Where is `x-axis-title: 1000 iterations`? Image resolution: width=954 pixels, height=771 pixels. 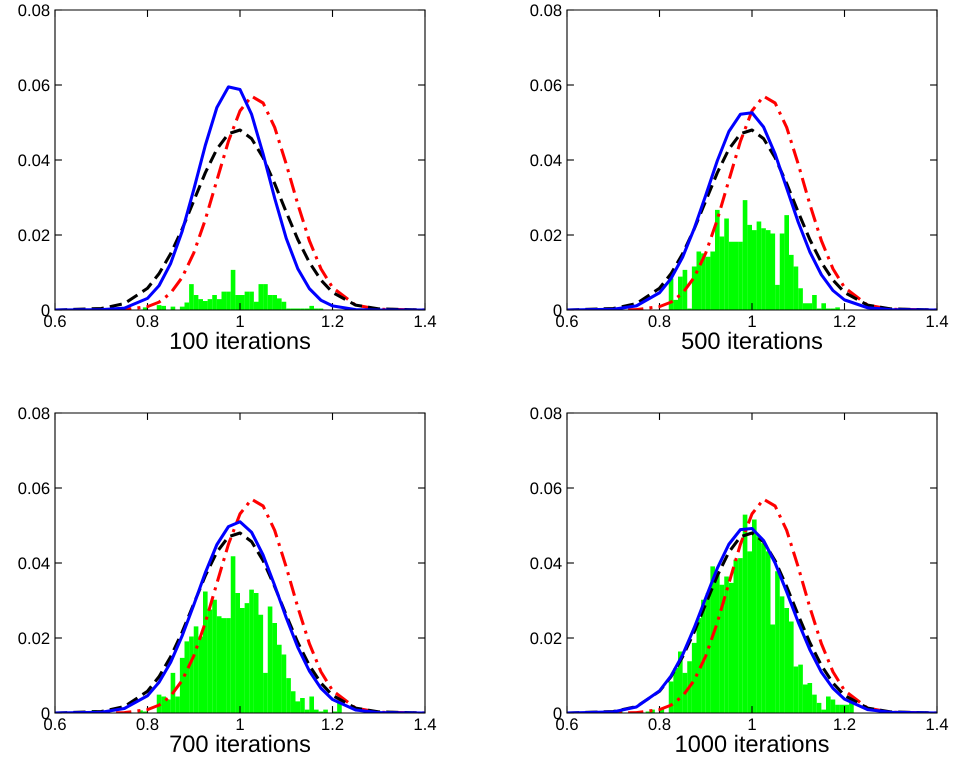 x-axis-title: 1000 iterations is located at coordinates (752, 743).